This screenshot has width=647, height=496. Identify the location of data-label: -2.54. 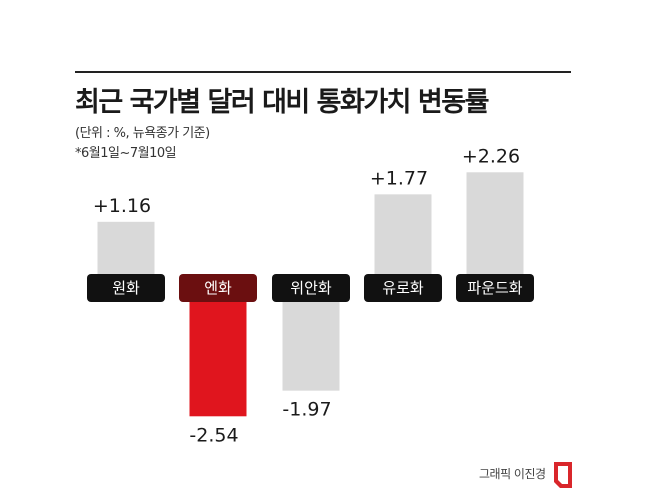
(213, 435).